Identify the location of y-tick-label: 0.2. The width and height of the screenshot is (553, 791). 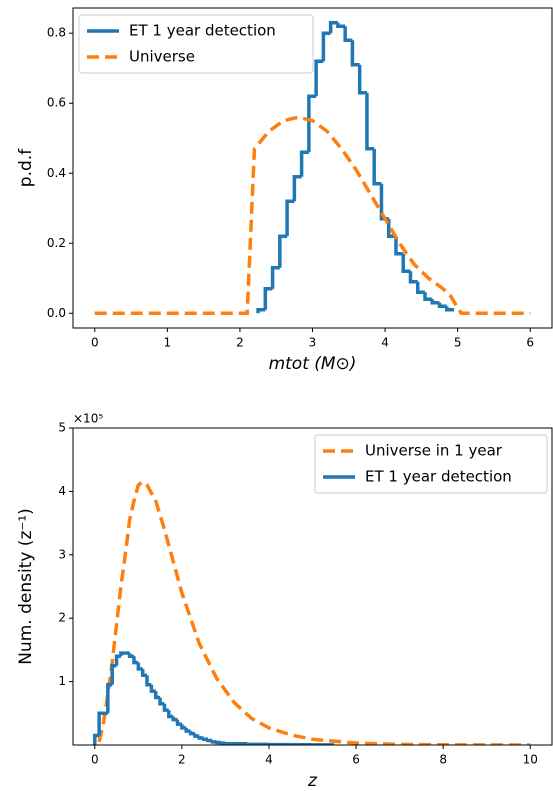
(56, 243).